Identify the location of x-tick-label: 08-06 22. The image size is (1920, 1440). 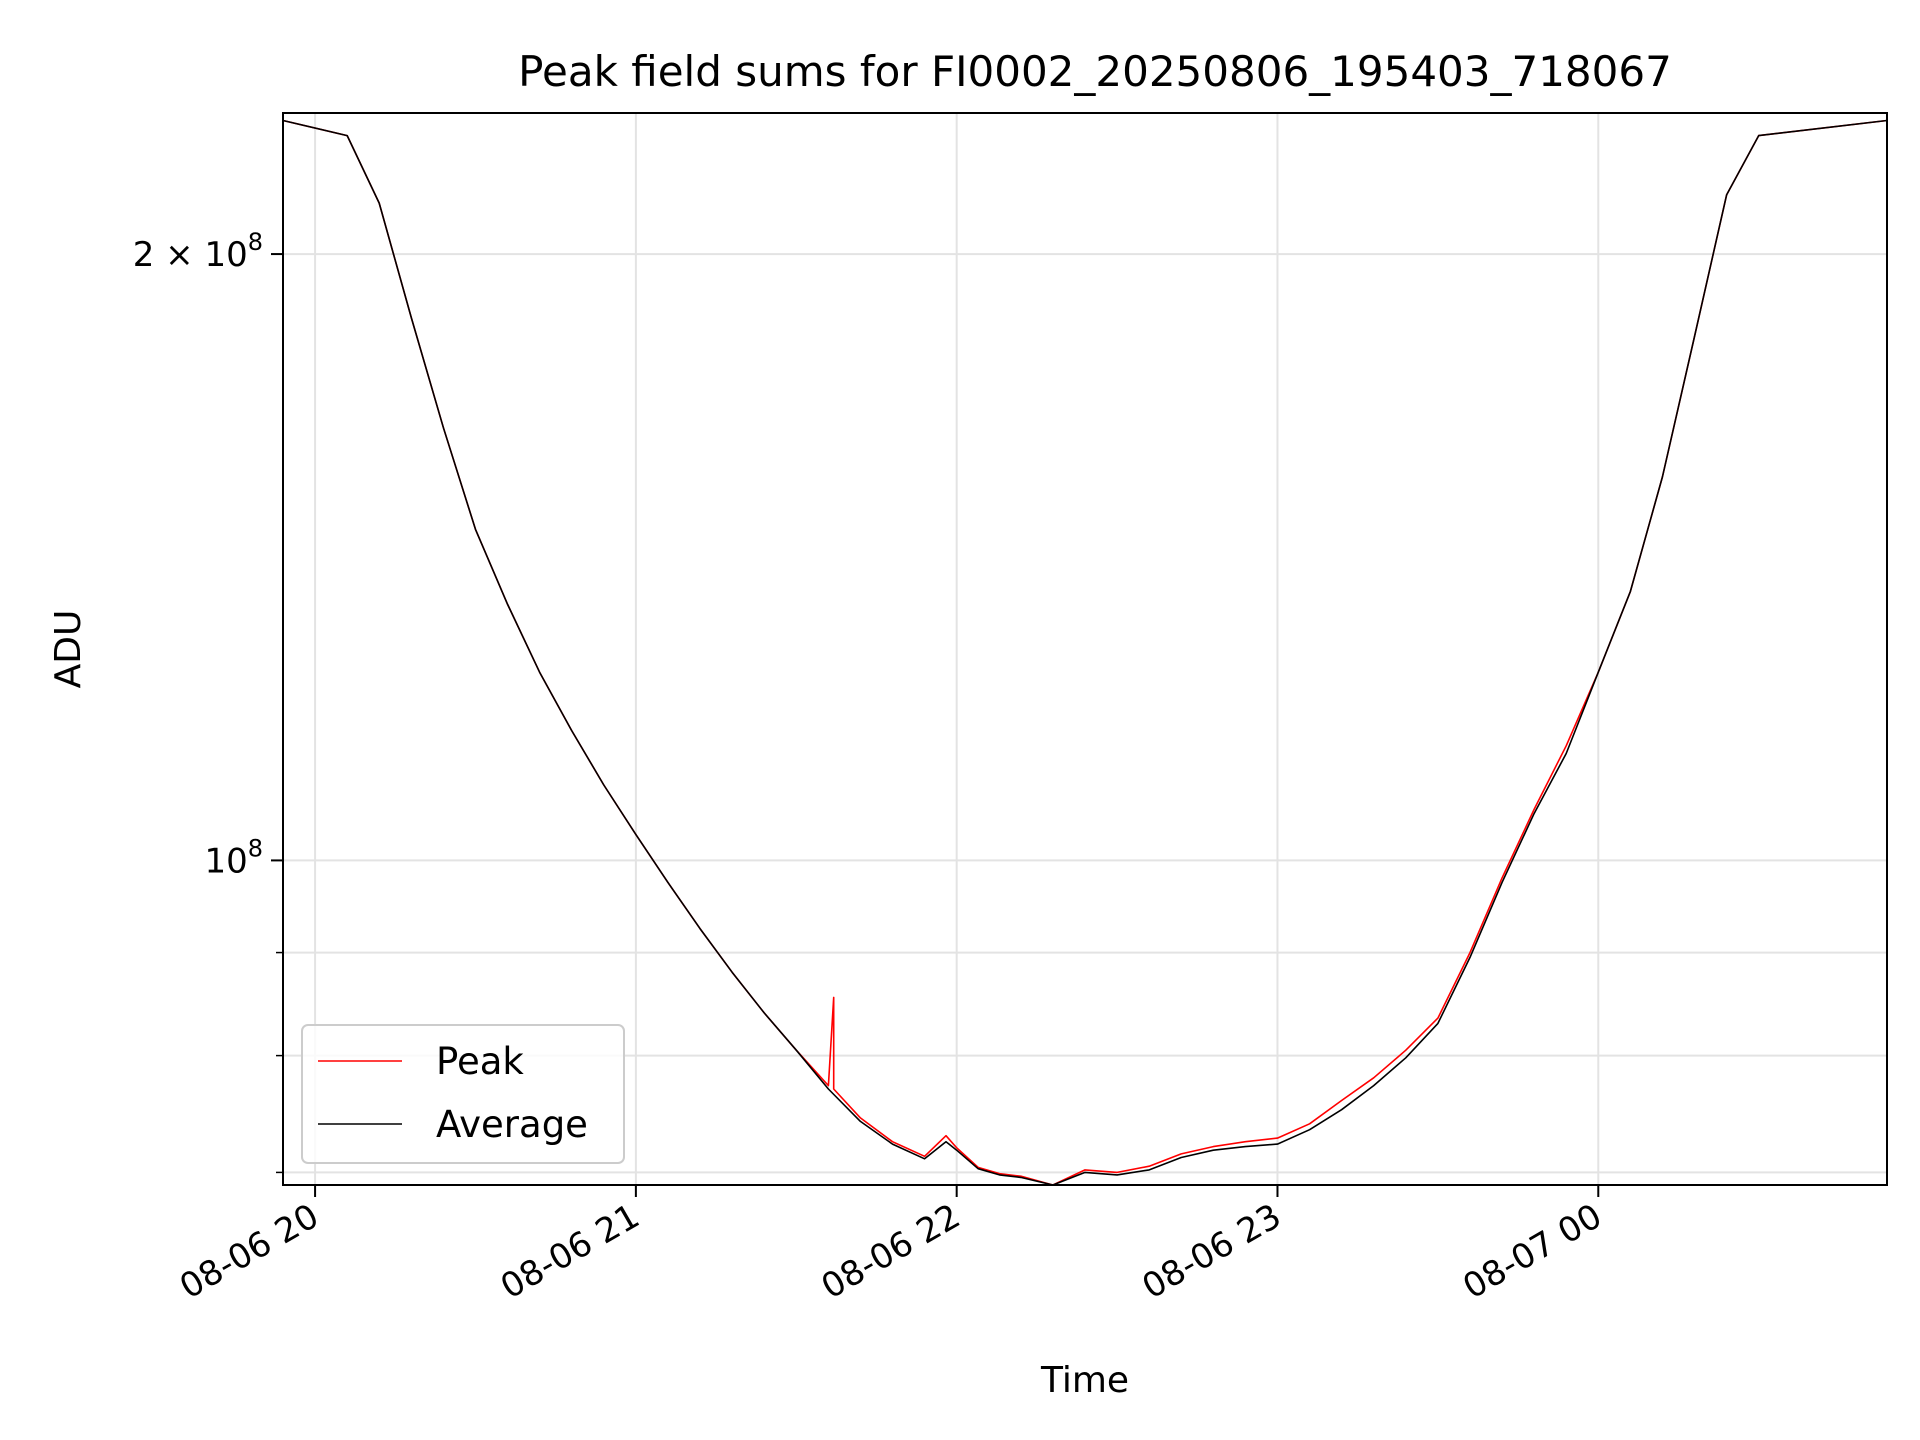
(891, 1251).